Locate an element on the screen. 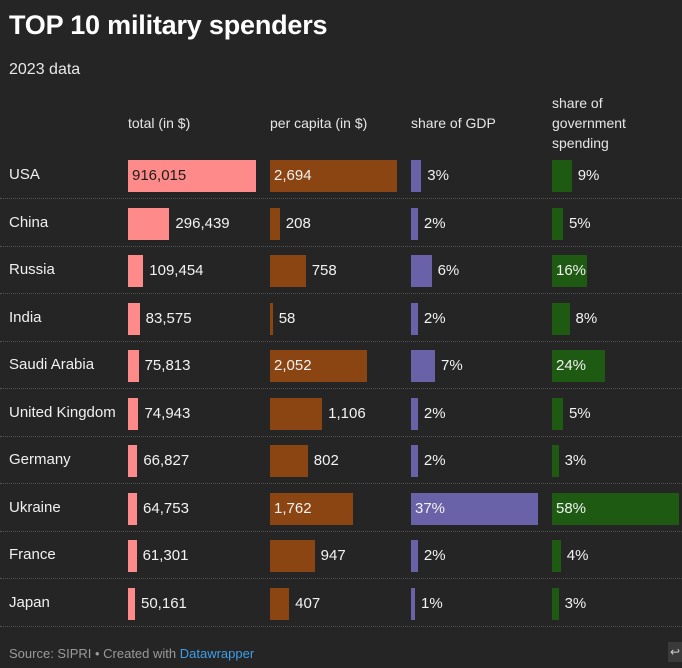 The image size is (682, 668). total-value-label: 50,161 is located at coordinates (164, 603).